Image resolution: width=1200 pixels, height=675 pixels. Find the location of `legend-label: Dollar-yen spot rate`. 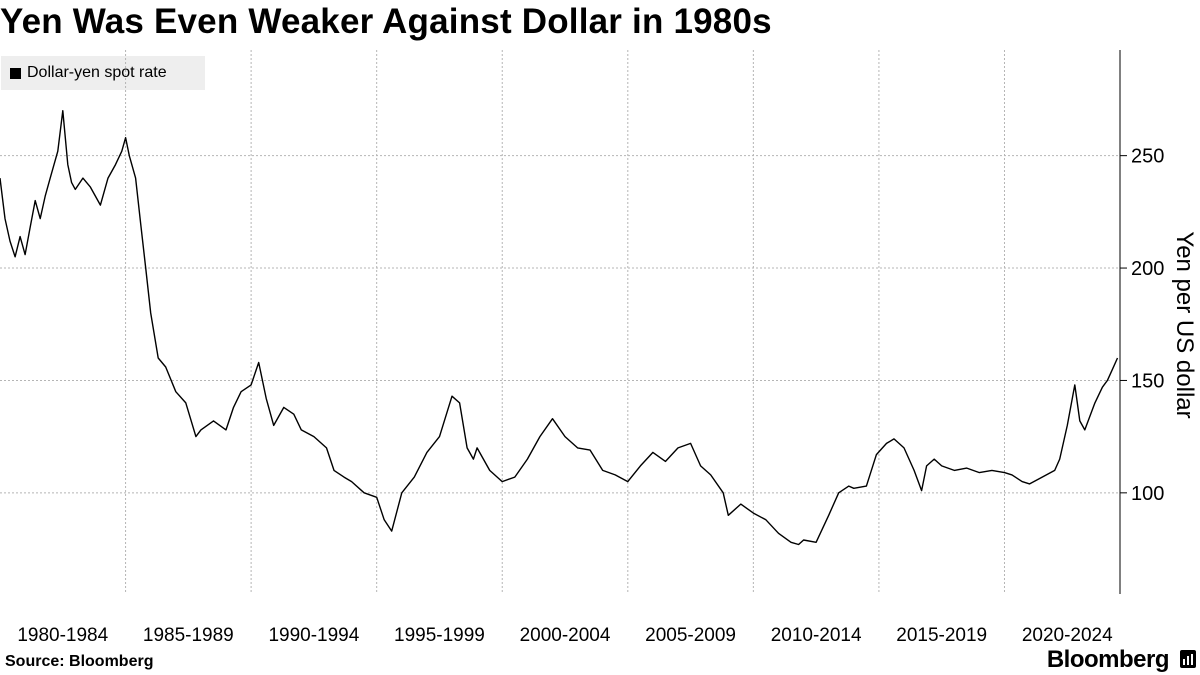

legend-label: Dollar-yen spot rate is located at coordinates (97, 72).